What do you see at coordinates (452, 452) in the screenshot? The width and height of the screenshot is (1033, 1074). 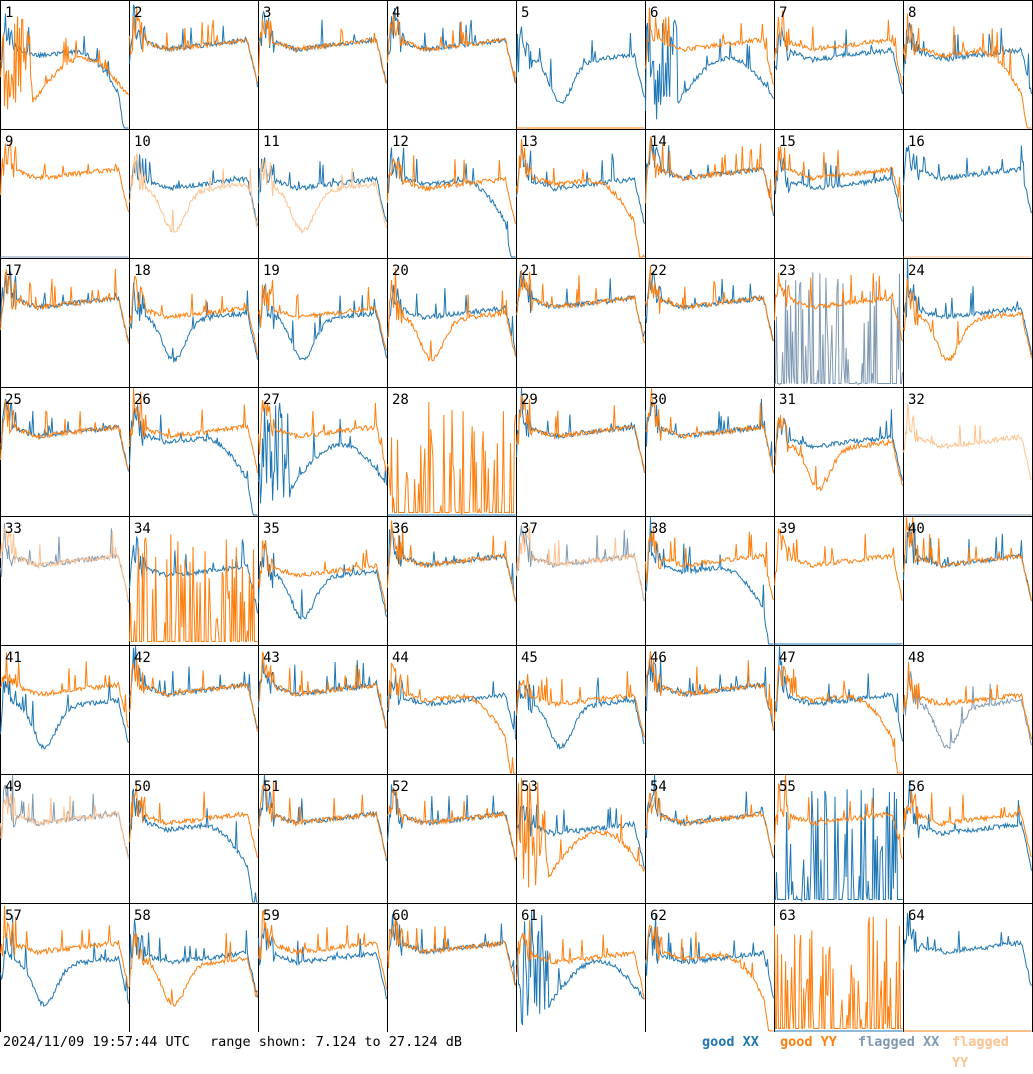 I see `tile-28: 28` at bounding box center [452, 452].